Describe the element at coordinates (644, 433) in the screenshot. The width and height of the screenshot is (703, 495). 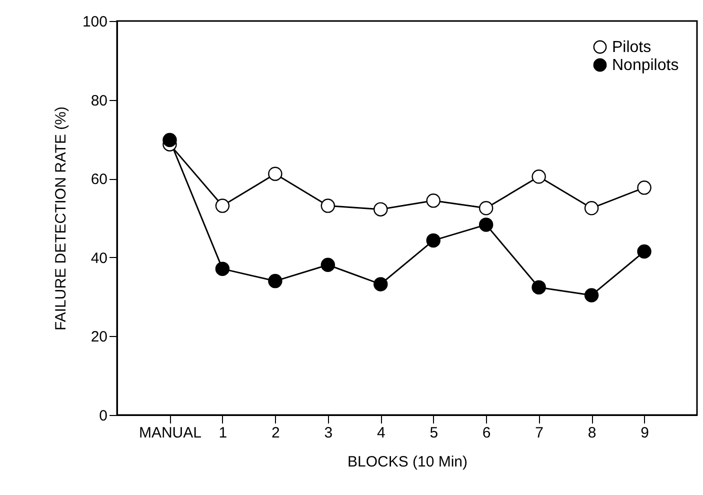
I see `x-tick-label: 9` at that location.